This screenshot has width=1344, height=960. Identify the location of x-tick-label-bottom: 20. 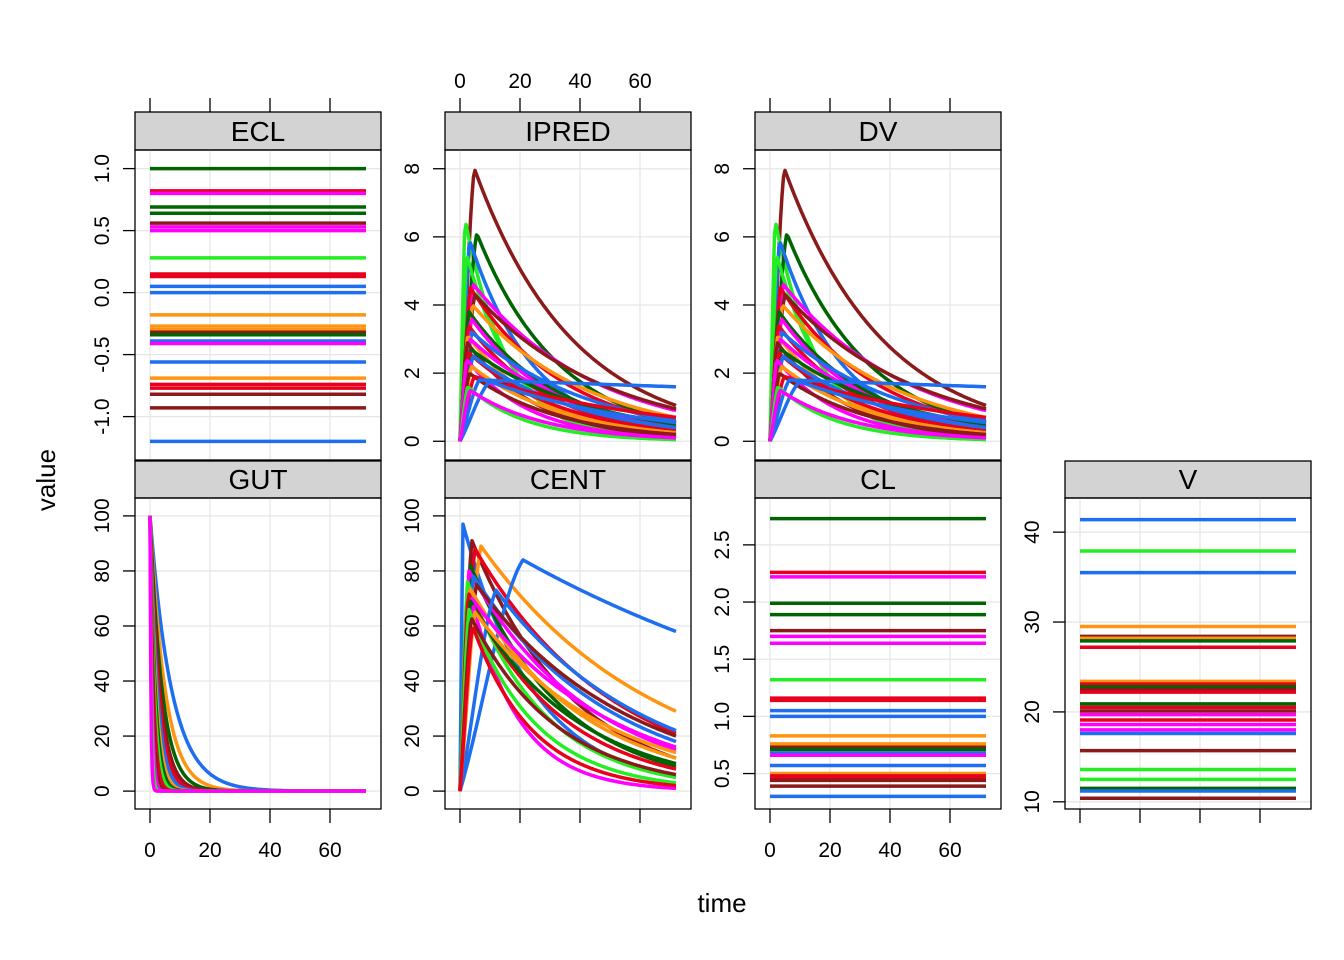
(829, 850).